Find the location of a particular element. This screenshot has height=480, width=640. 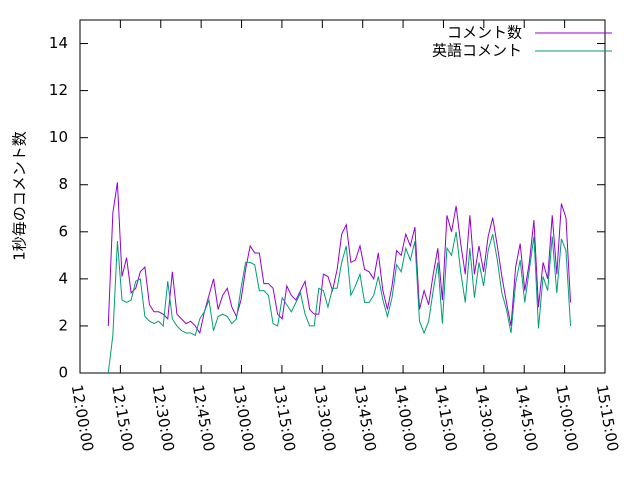

y-tick-label: 0 is located at coordinates (63, 373).